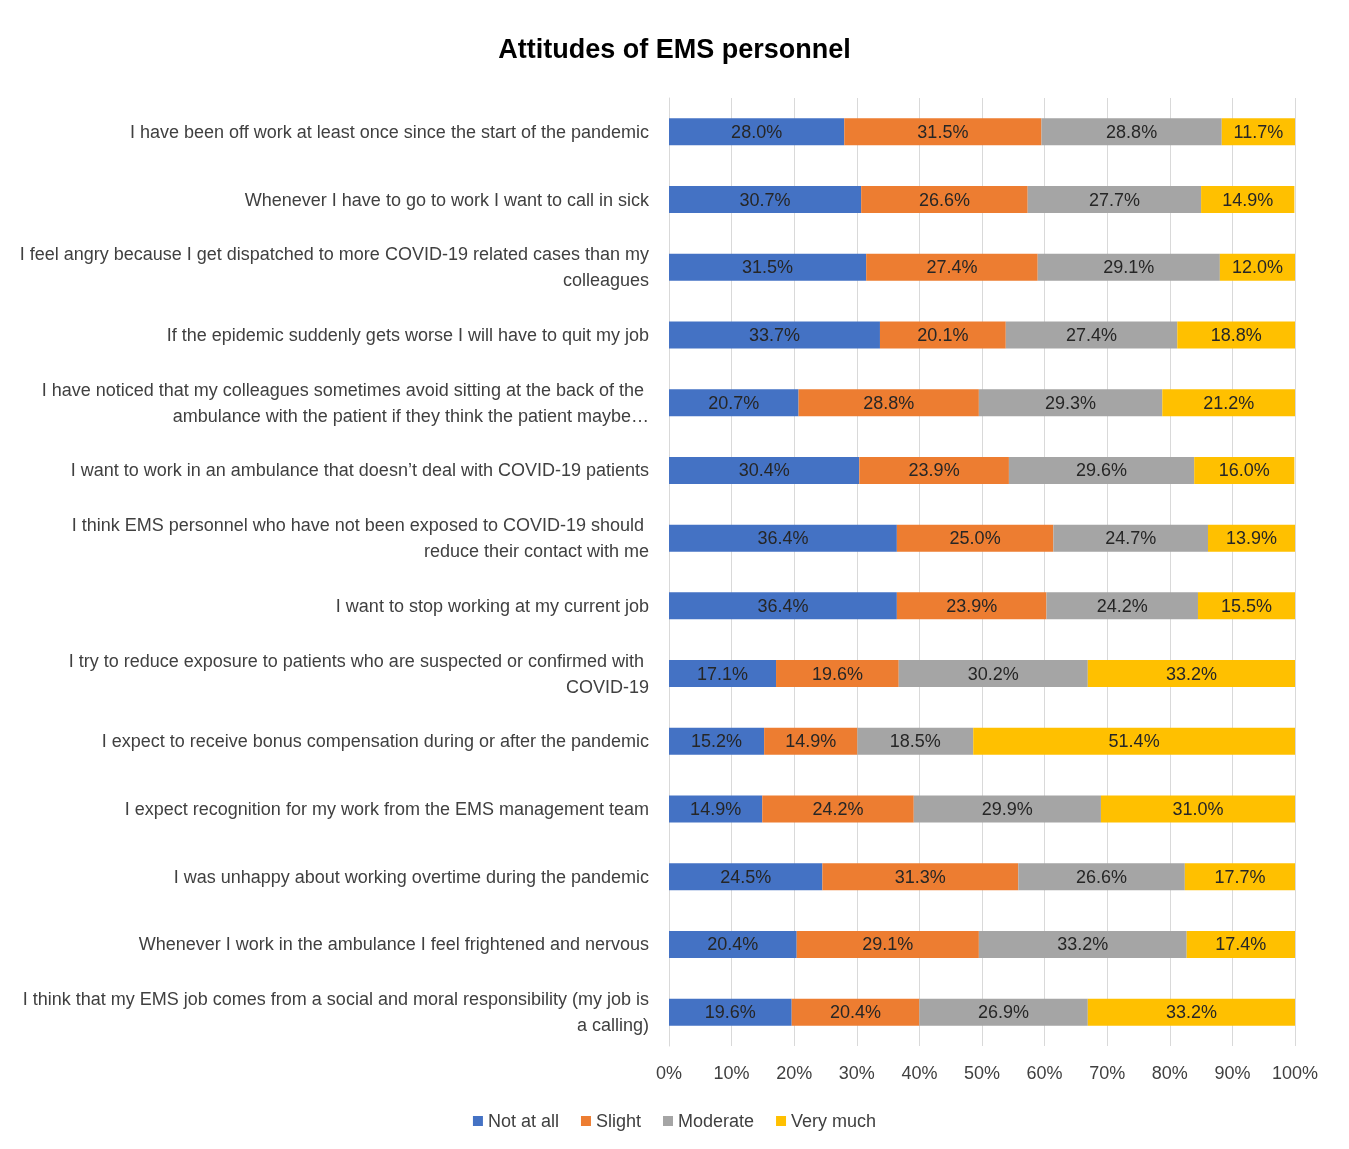 This screenshot has width=1349, height=1149. Describe the element at coordinates (1044, 1073) in the screenshot. I see `x-tick-label: 60%` at that location.